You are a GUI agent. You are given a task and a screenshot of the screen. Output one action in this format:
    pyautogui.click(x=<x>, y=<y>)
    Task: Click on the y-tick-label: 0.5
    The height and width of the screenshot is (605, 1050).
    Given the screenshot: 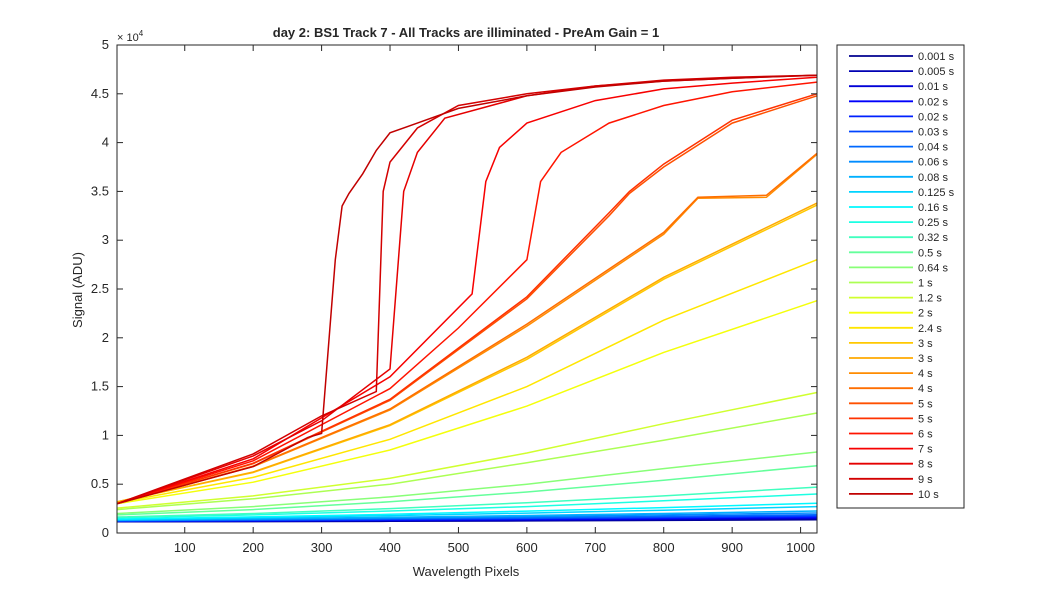 What is the action you would take?
    pyautogui.click(x=100, y=483)
    